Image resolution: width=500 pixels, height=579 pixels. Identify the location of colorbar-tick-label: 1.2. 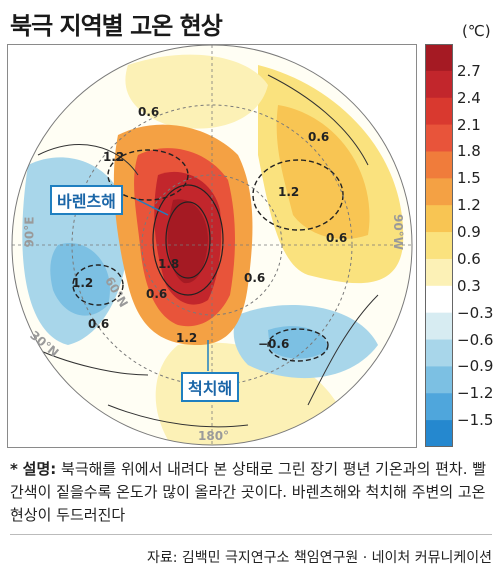
(469, 205).